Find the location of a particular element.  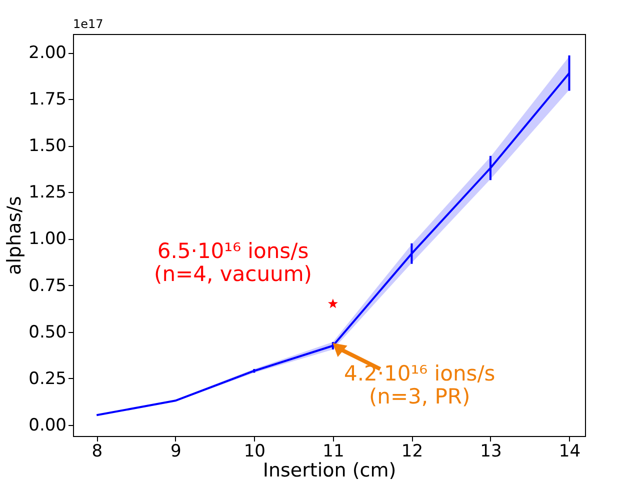

x-tick-label: 8 is located at coordinates (97, 452).